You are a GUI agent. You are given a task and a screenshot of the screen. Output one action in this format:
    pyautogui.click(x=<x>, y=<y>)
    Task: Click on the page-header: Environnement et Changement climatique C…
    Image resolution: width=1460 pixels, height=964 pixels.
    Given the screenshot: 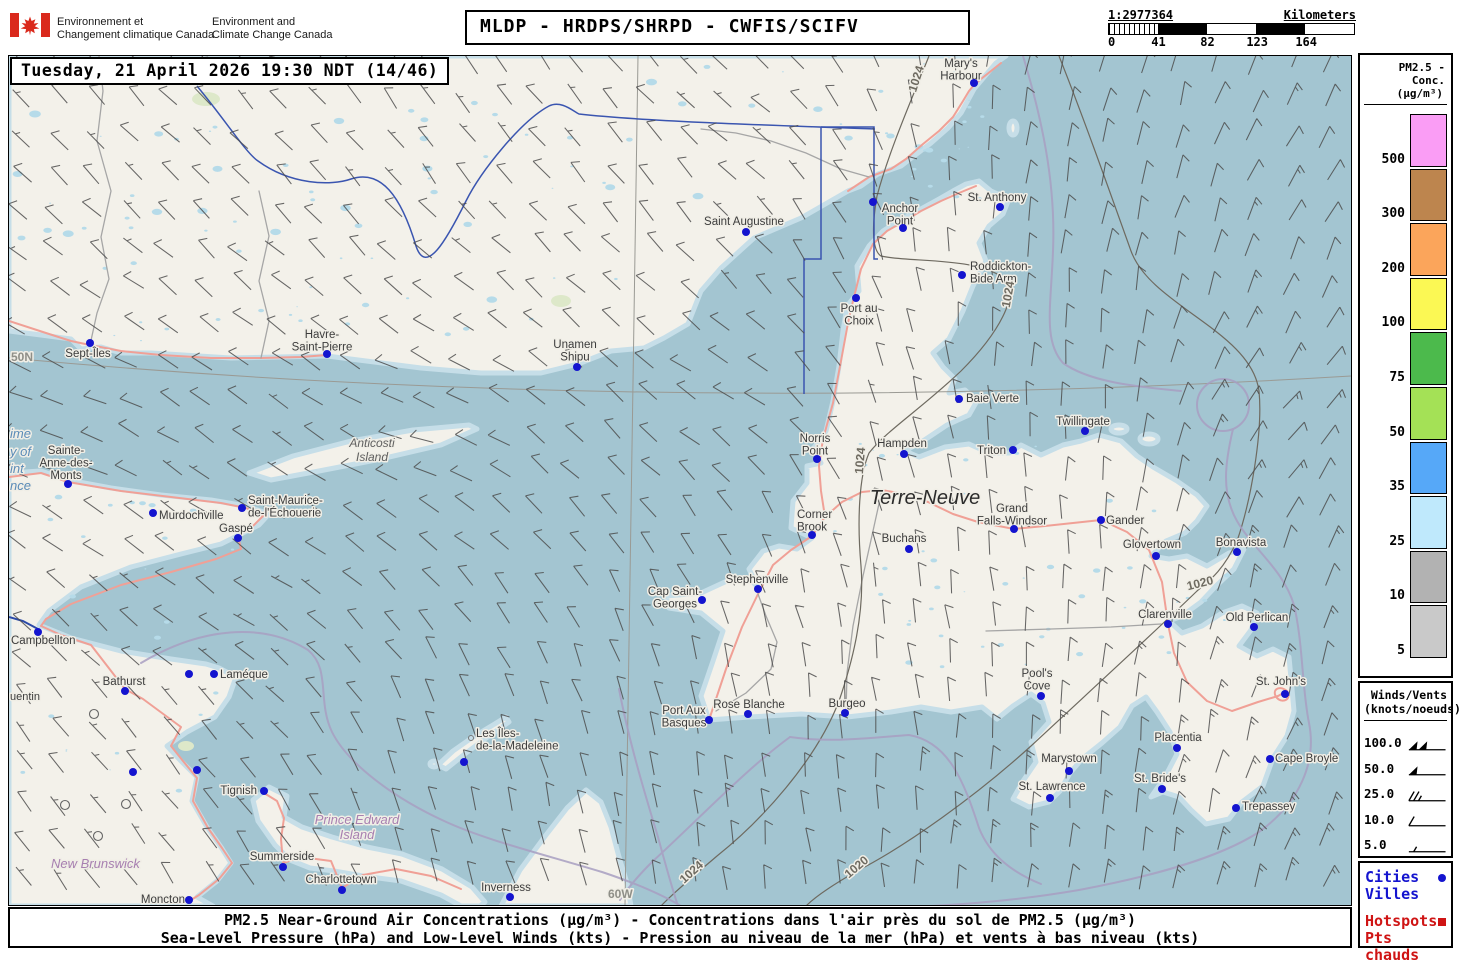 What is the action you would take?
    pyautogui.click(x=730, y=27)
    